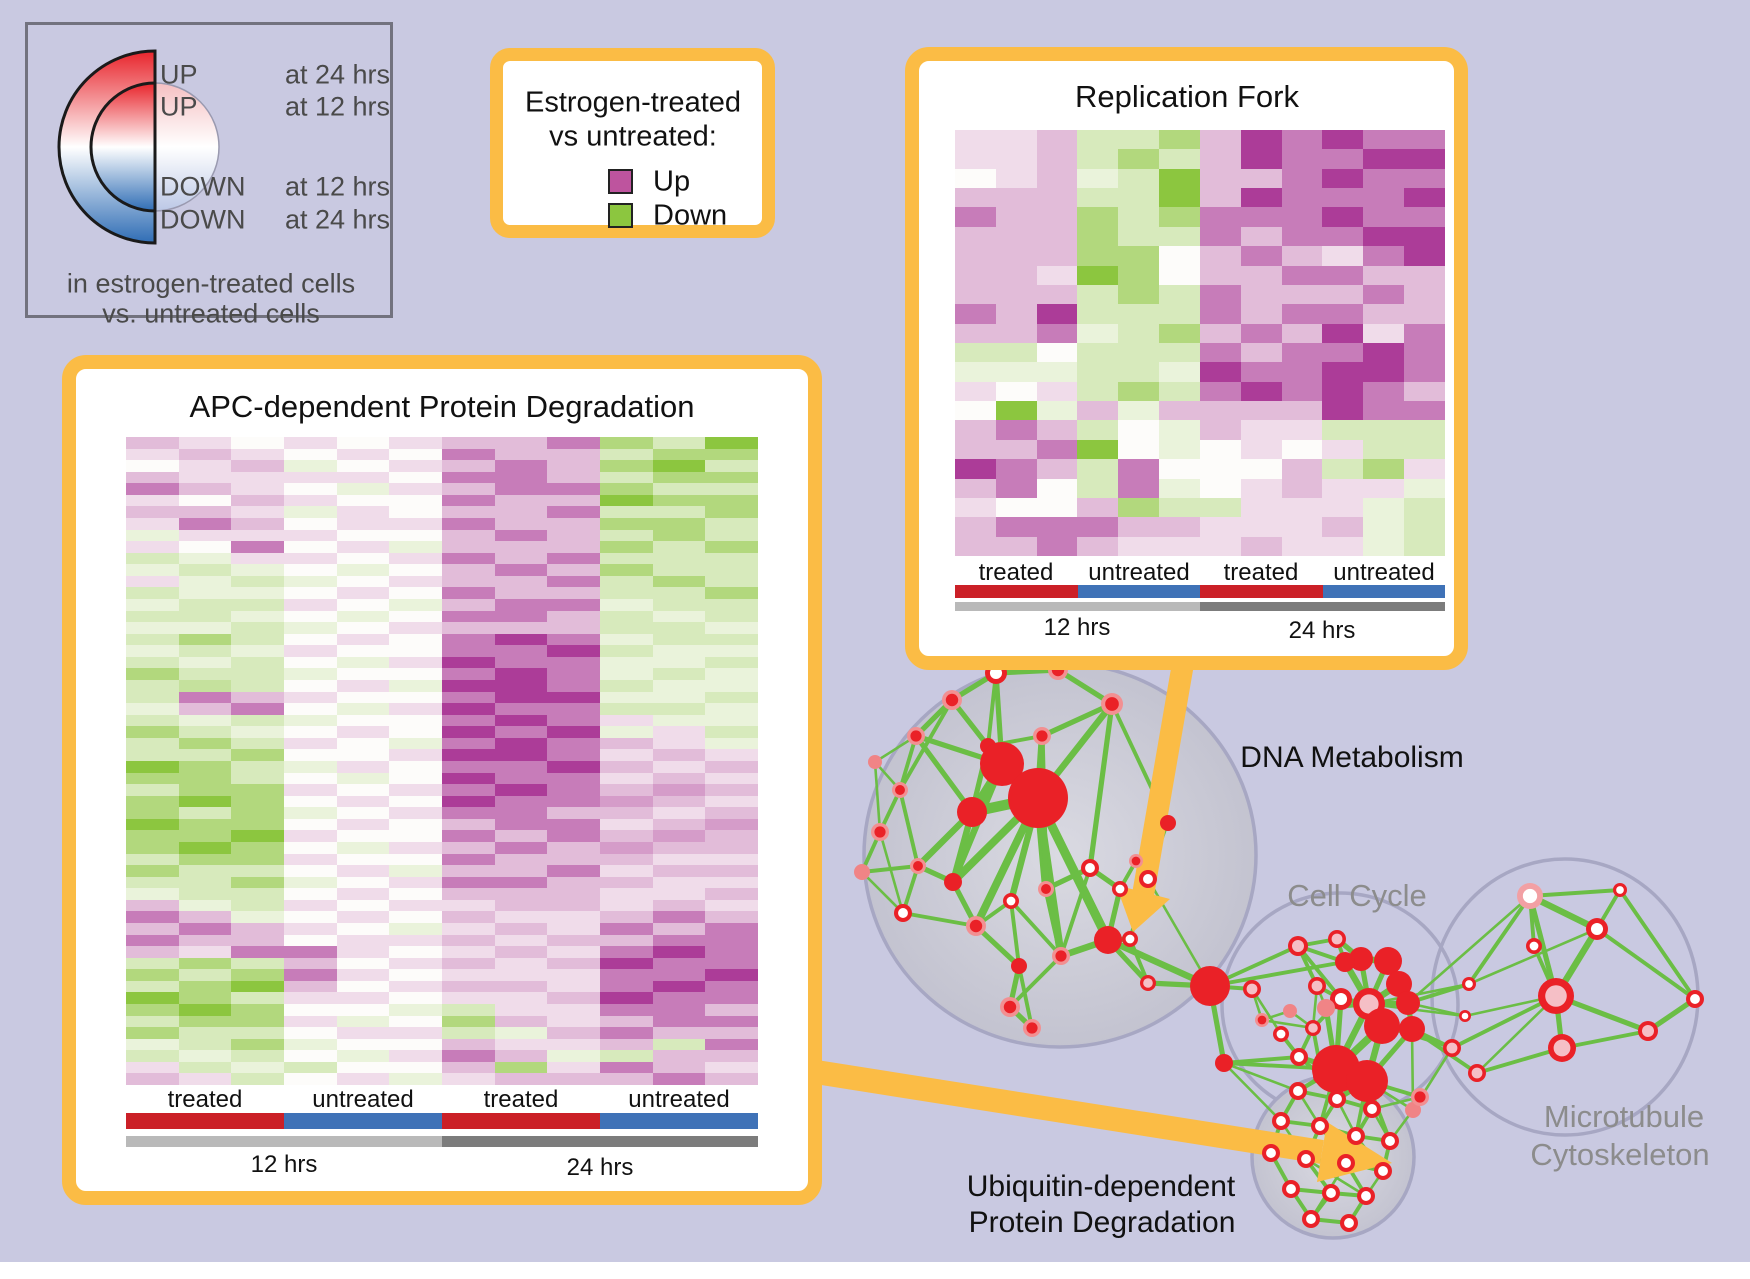 This screenshot has width=1750, height=1279. Describe the element at coordinates (1077, 627) in the screenshot. I see `rep-time-12hrs: 12 hrs` at that location.